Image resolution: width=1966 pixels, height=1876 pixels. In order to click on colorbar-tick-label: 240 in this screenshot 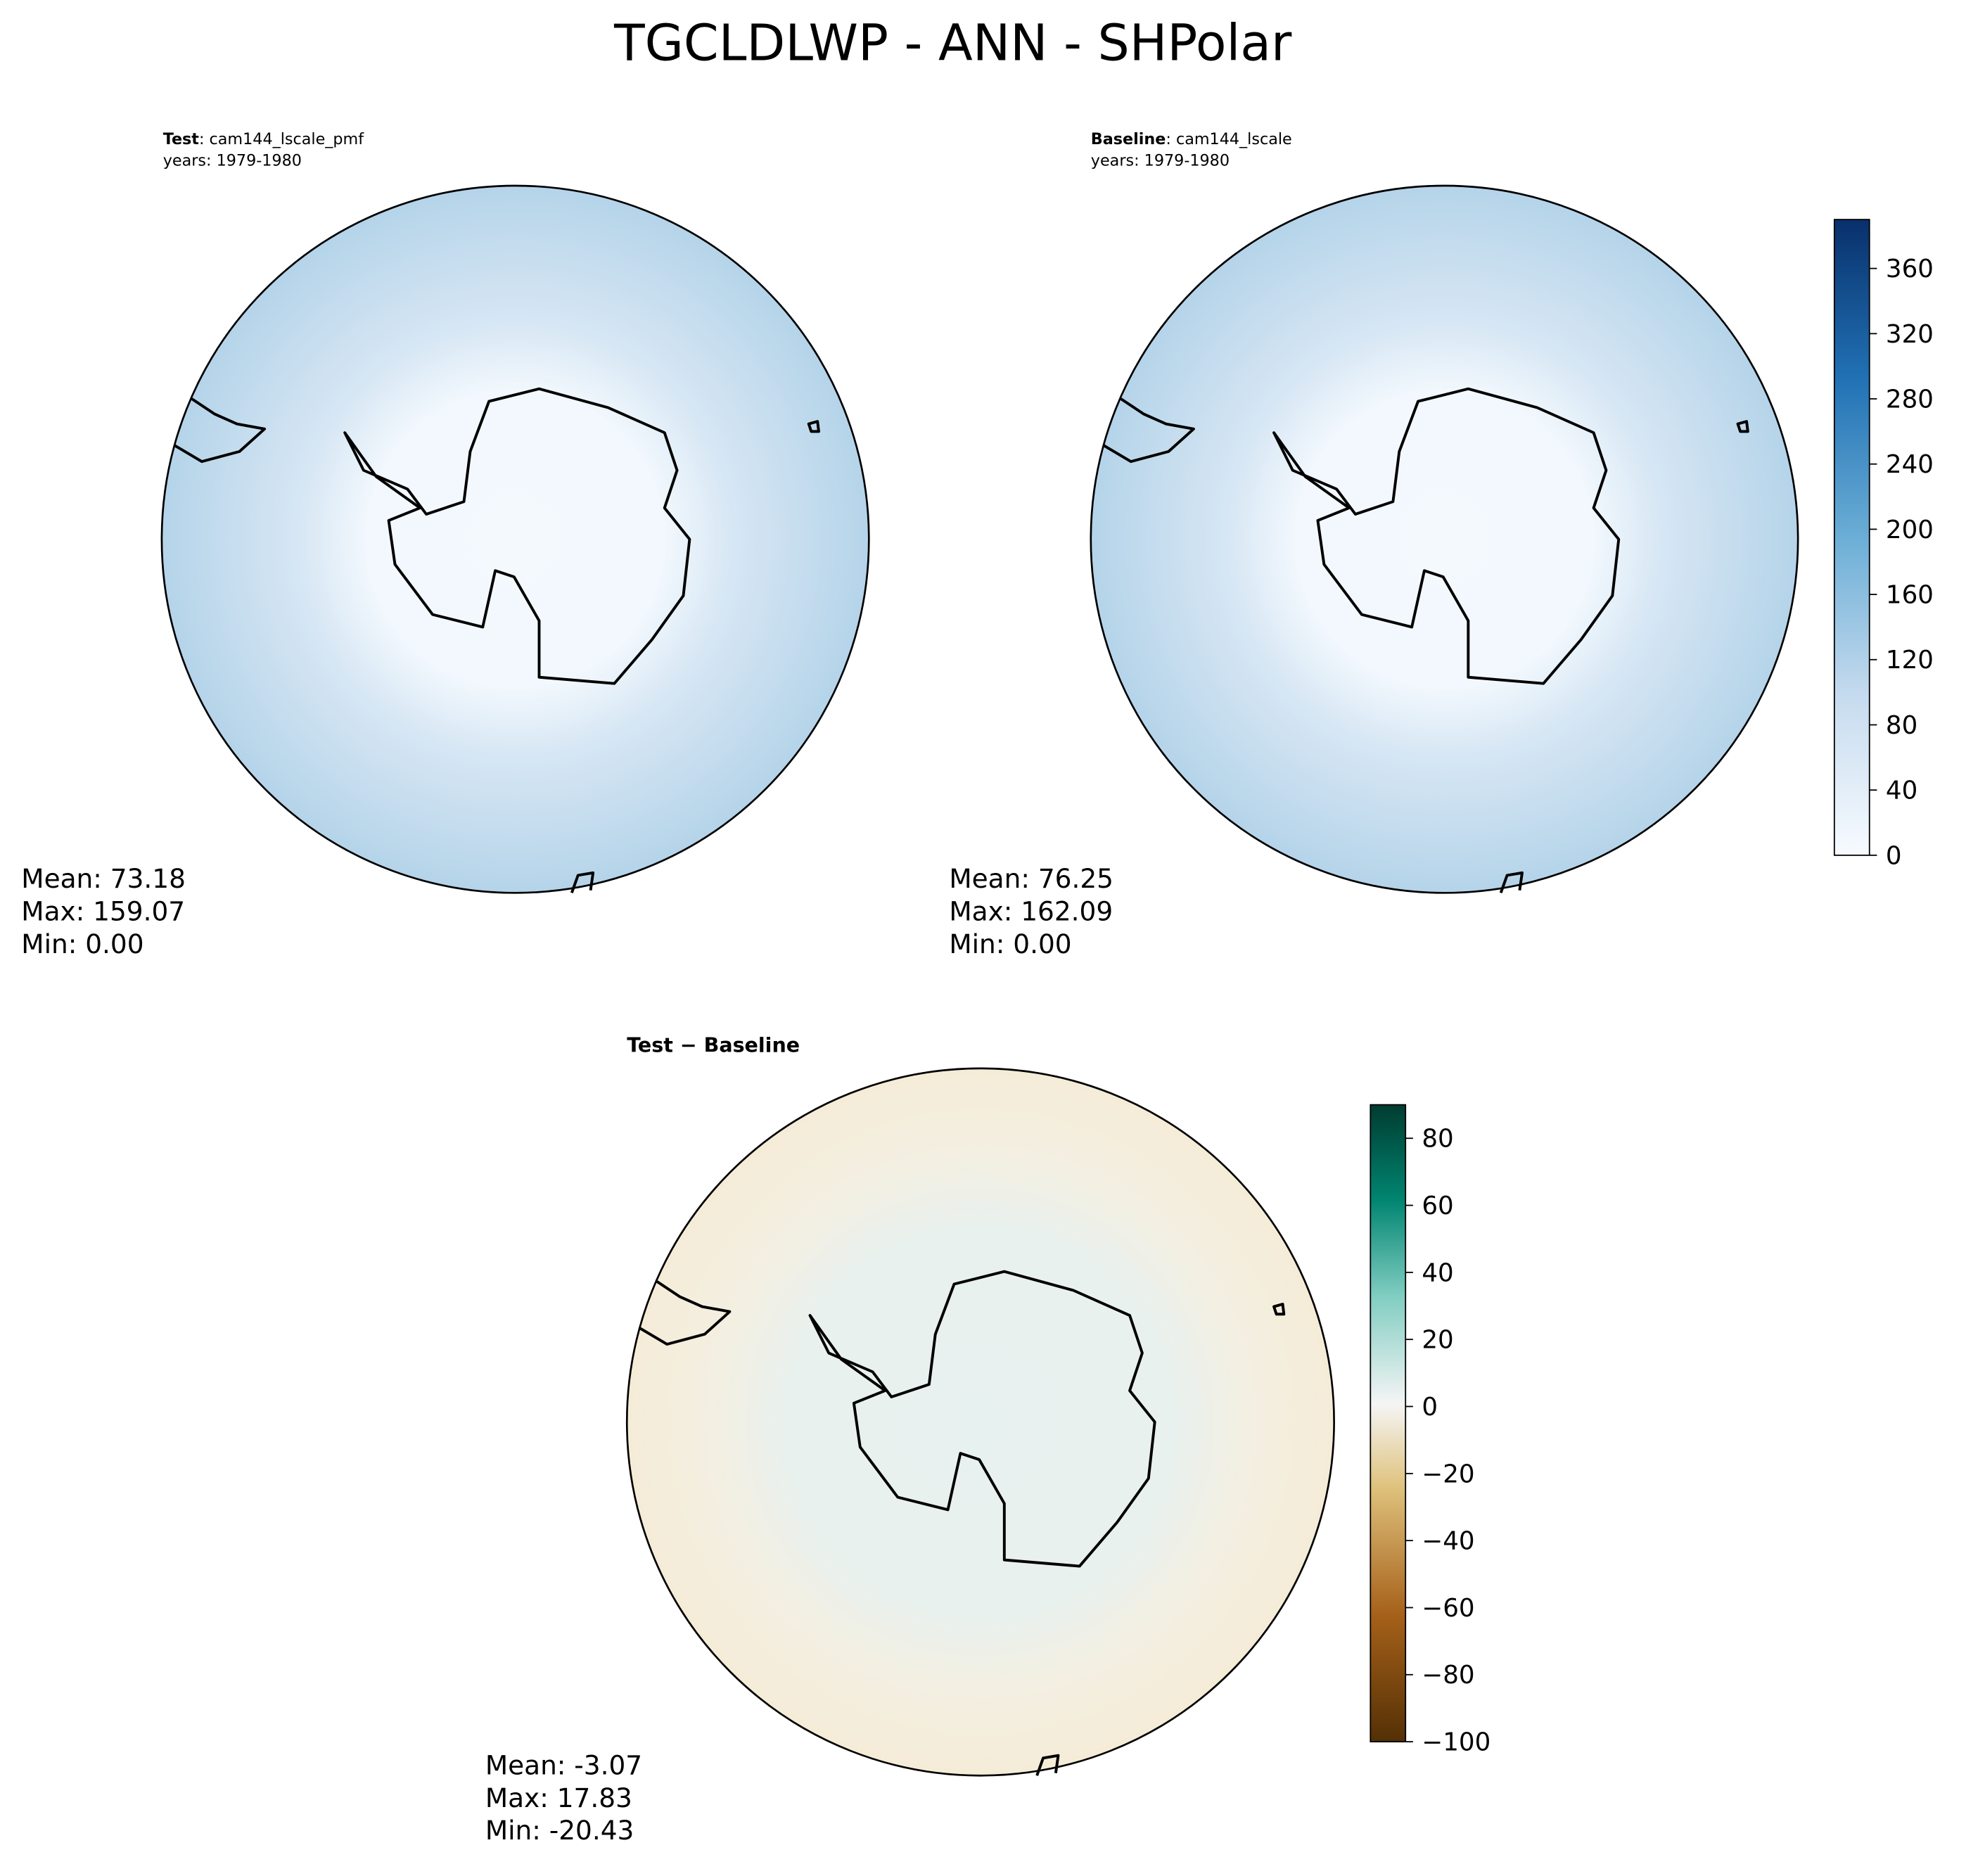, I will do `click(1910, 465)`.